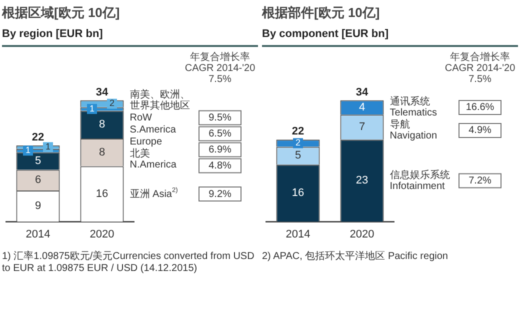 The height and width of the screenshot is (309, 520). I want to click on series-label: Europe, so click(146, 142).